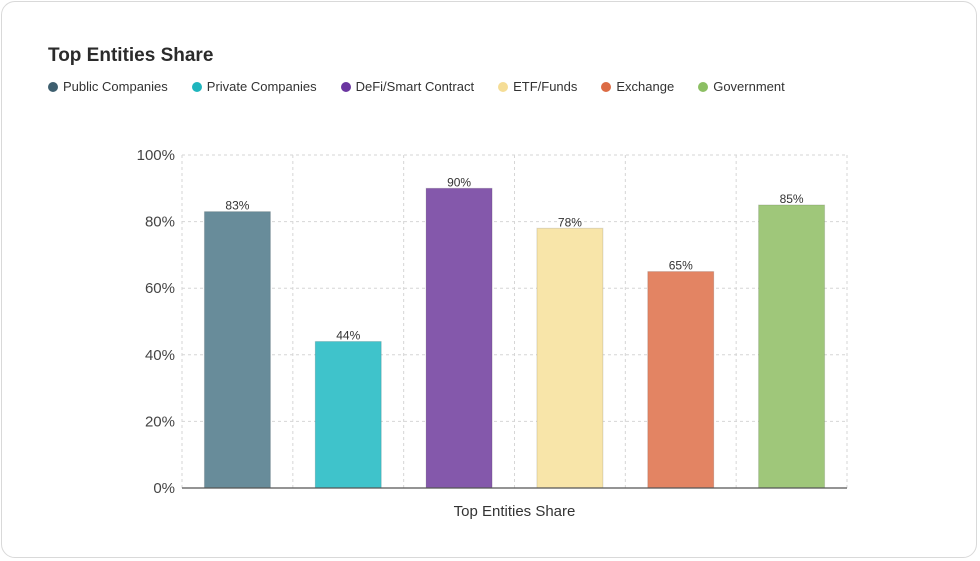  What do you see at coordinates (545, 86) in the screenshot?
I see `legend-label-etf-funds: ETF/Funds` at bounding box center [545, 86].